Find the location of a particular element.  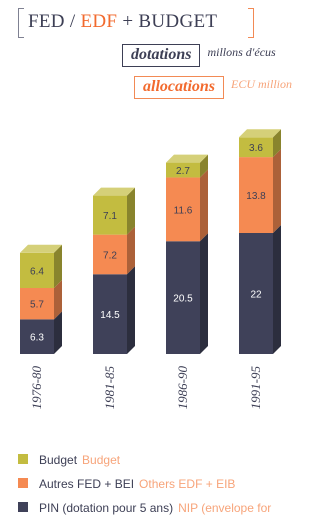

legend-swatch-pin is located at coordinates (23, 507).